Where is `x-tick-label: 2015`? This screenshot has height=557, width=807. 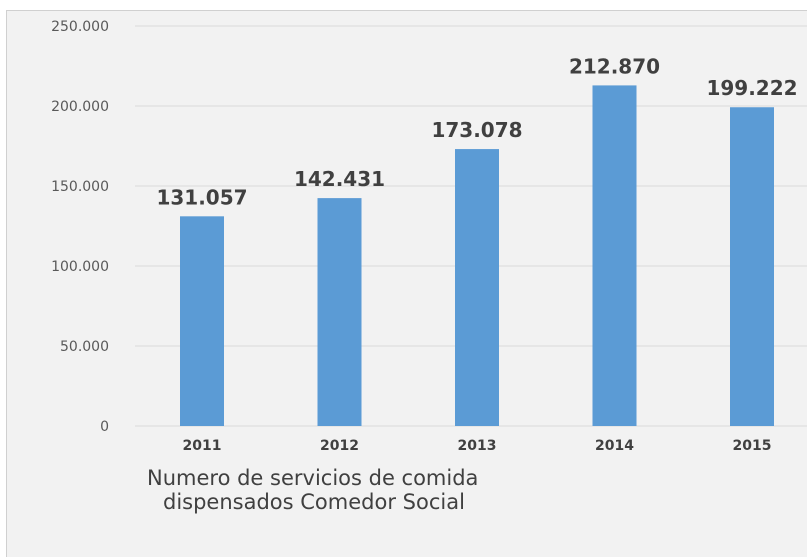
x-tick-label: 2015 is located at coordinates (752, 446).